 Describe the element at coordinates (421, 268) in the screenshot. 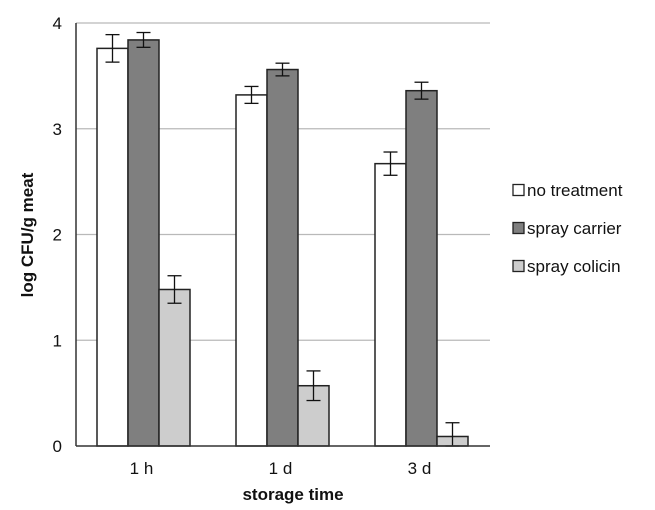

I see `bar-spray-carrier-3-d` at that location.